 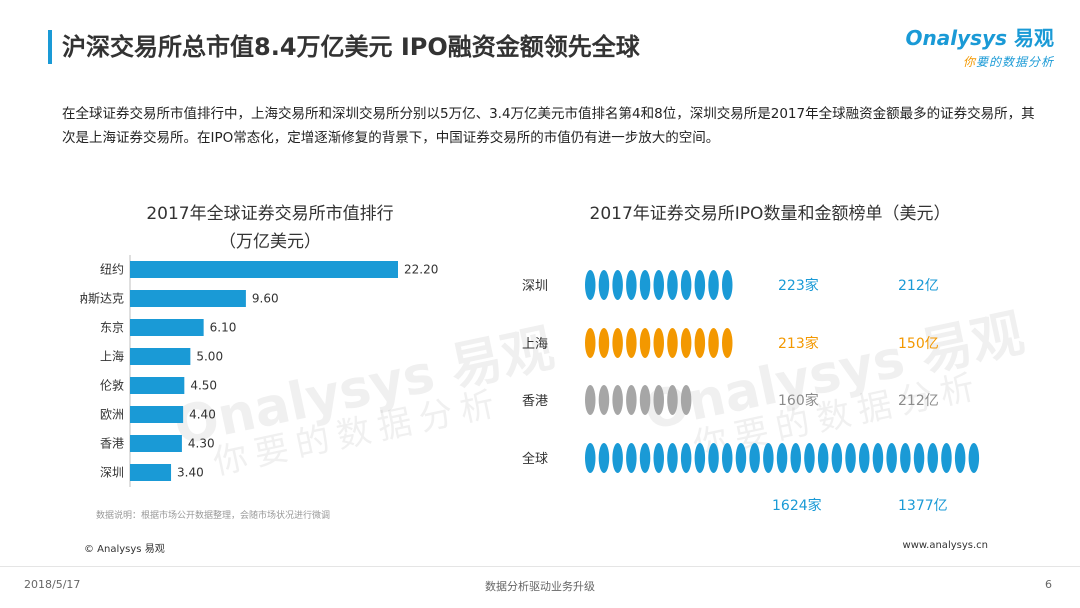 What do you see at coordinates (914, 38) in the screenshot?
I see `logo-o-mark: O` at bounding box center [914, 38].